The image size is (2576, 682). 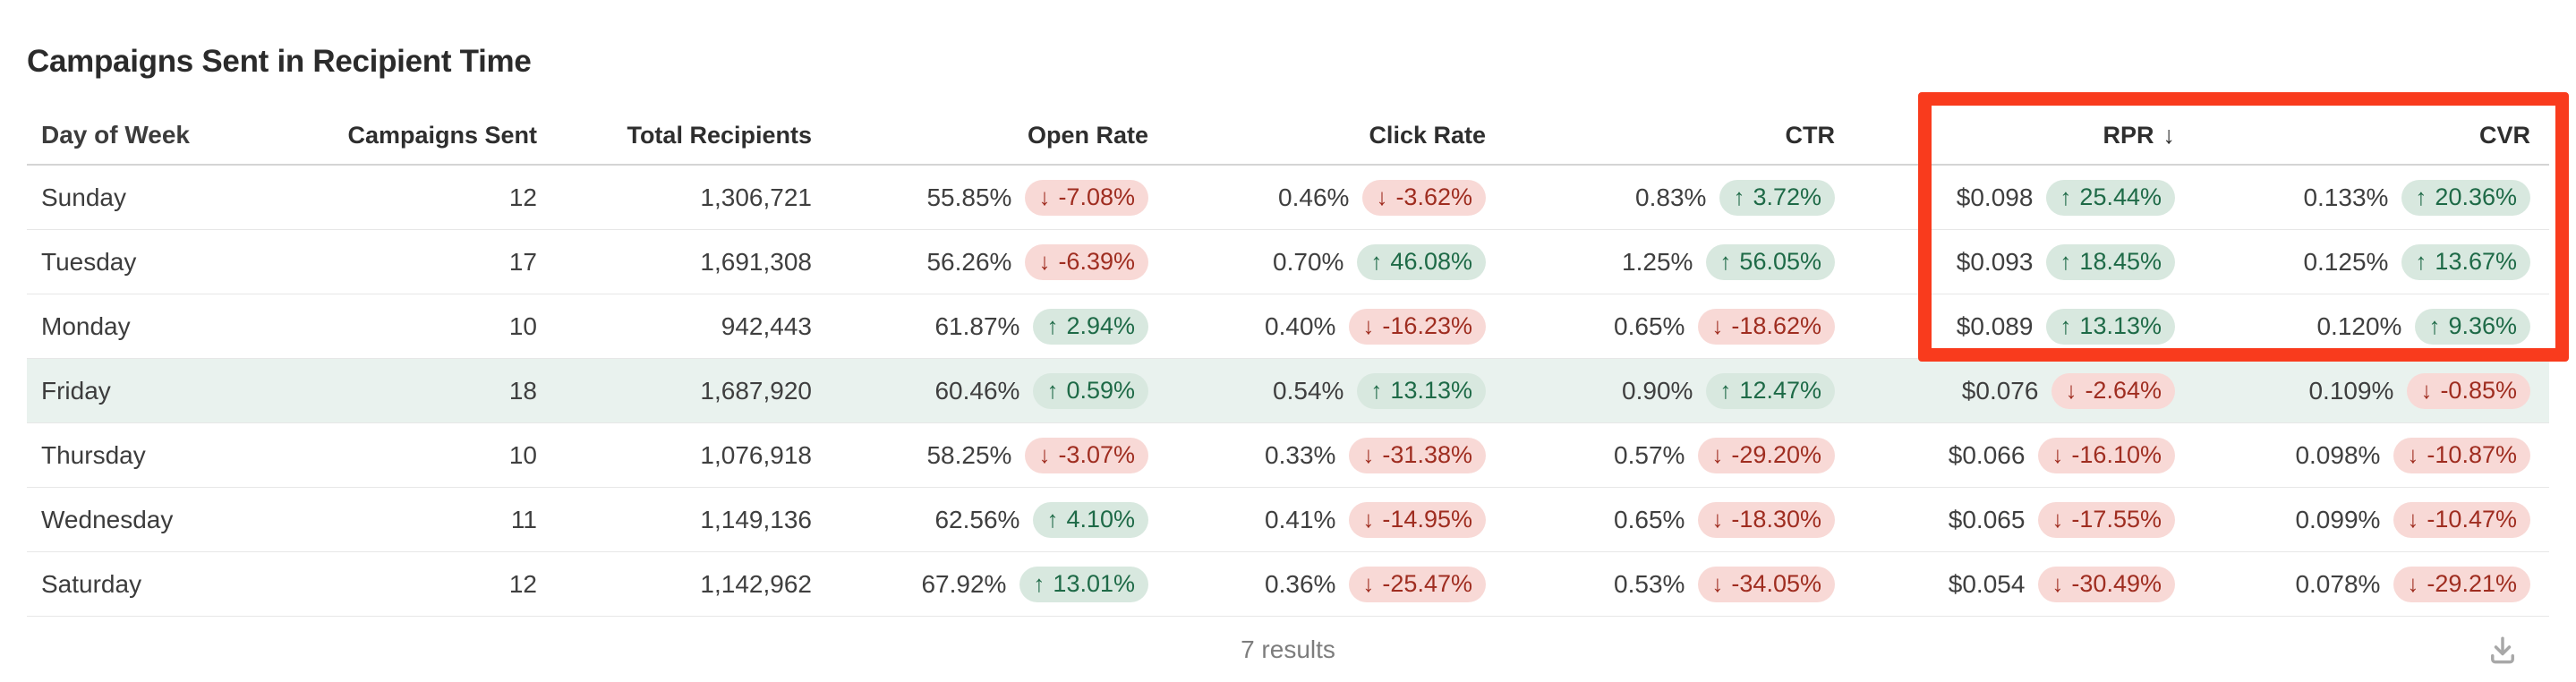 I want to click on click-rate-change-badge: ↓ -25.47%, so click(x=1417, y=584).